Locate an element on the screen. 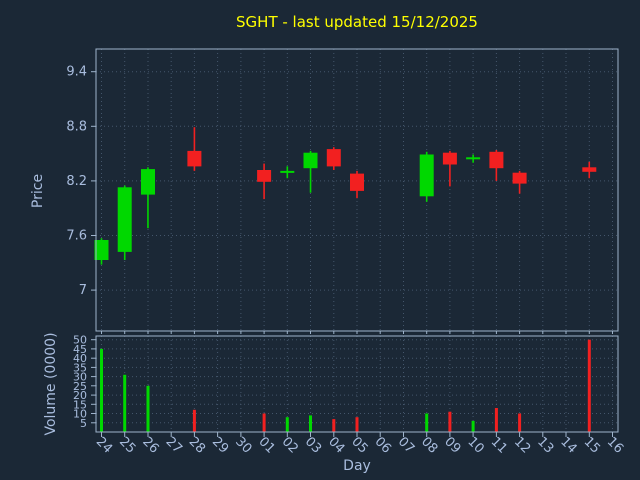 The image size is (640, 480). svg-text: 07 is located at coordinates (406, 445).